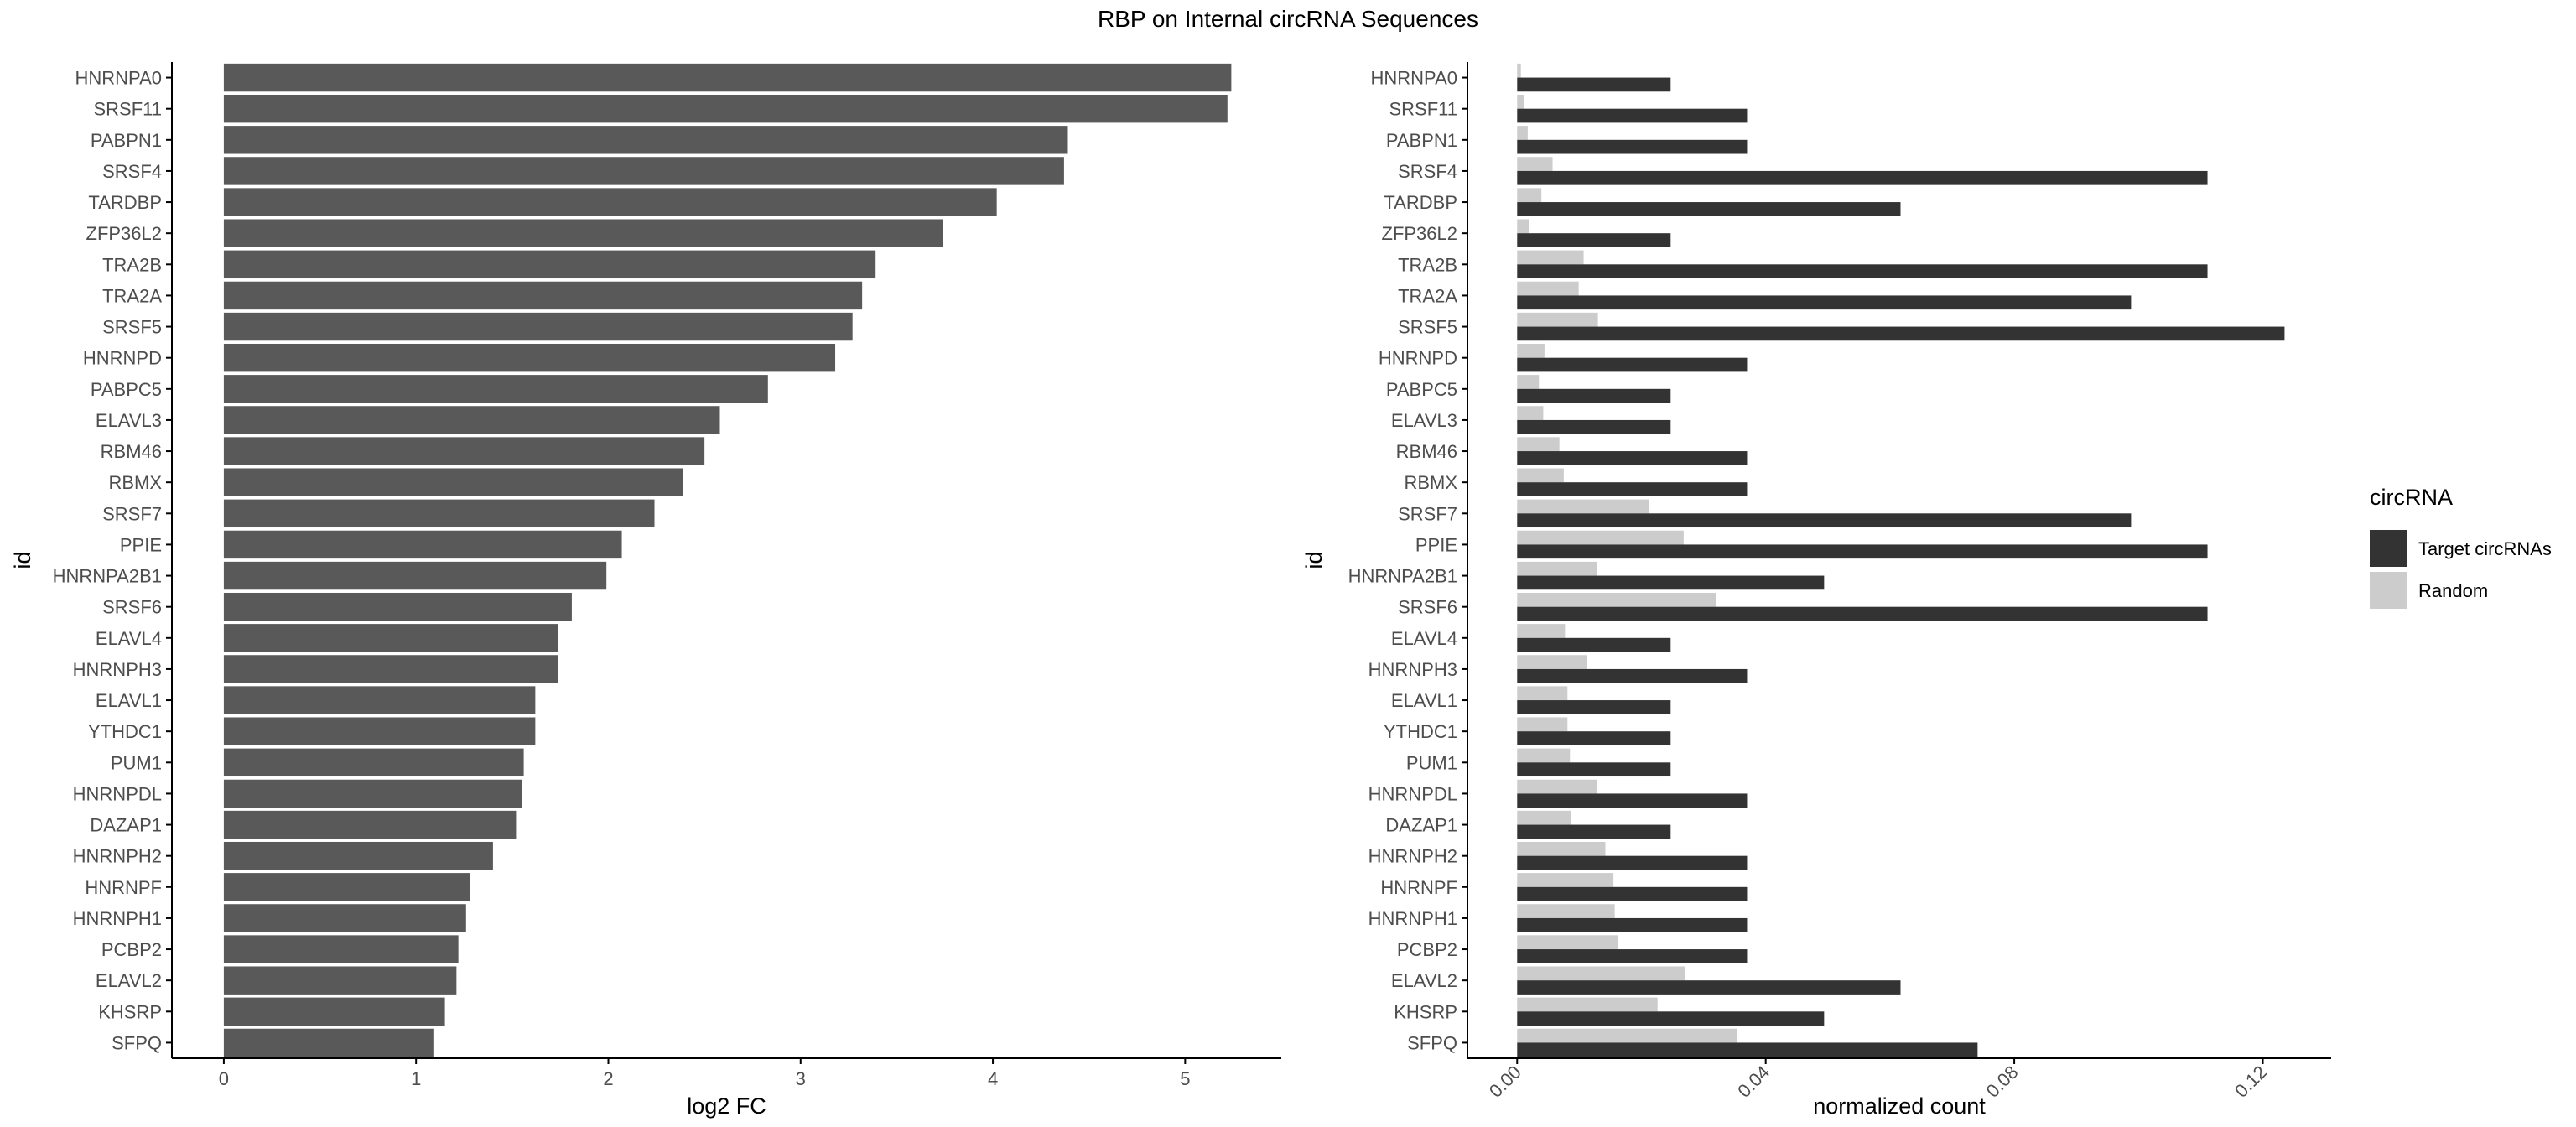  Describe the element at coordinates (453, 482) in the screenshot. I see `left-bar-rbmx` at that location.